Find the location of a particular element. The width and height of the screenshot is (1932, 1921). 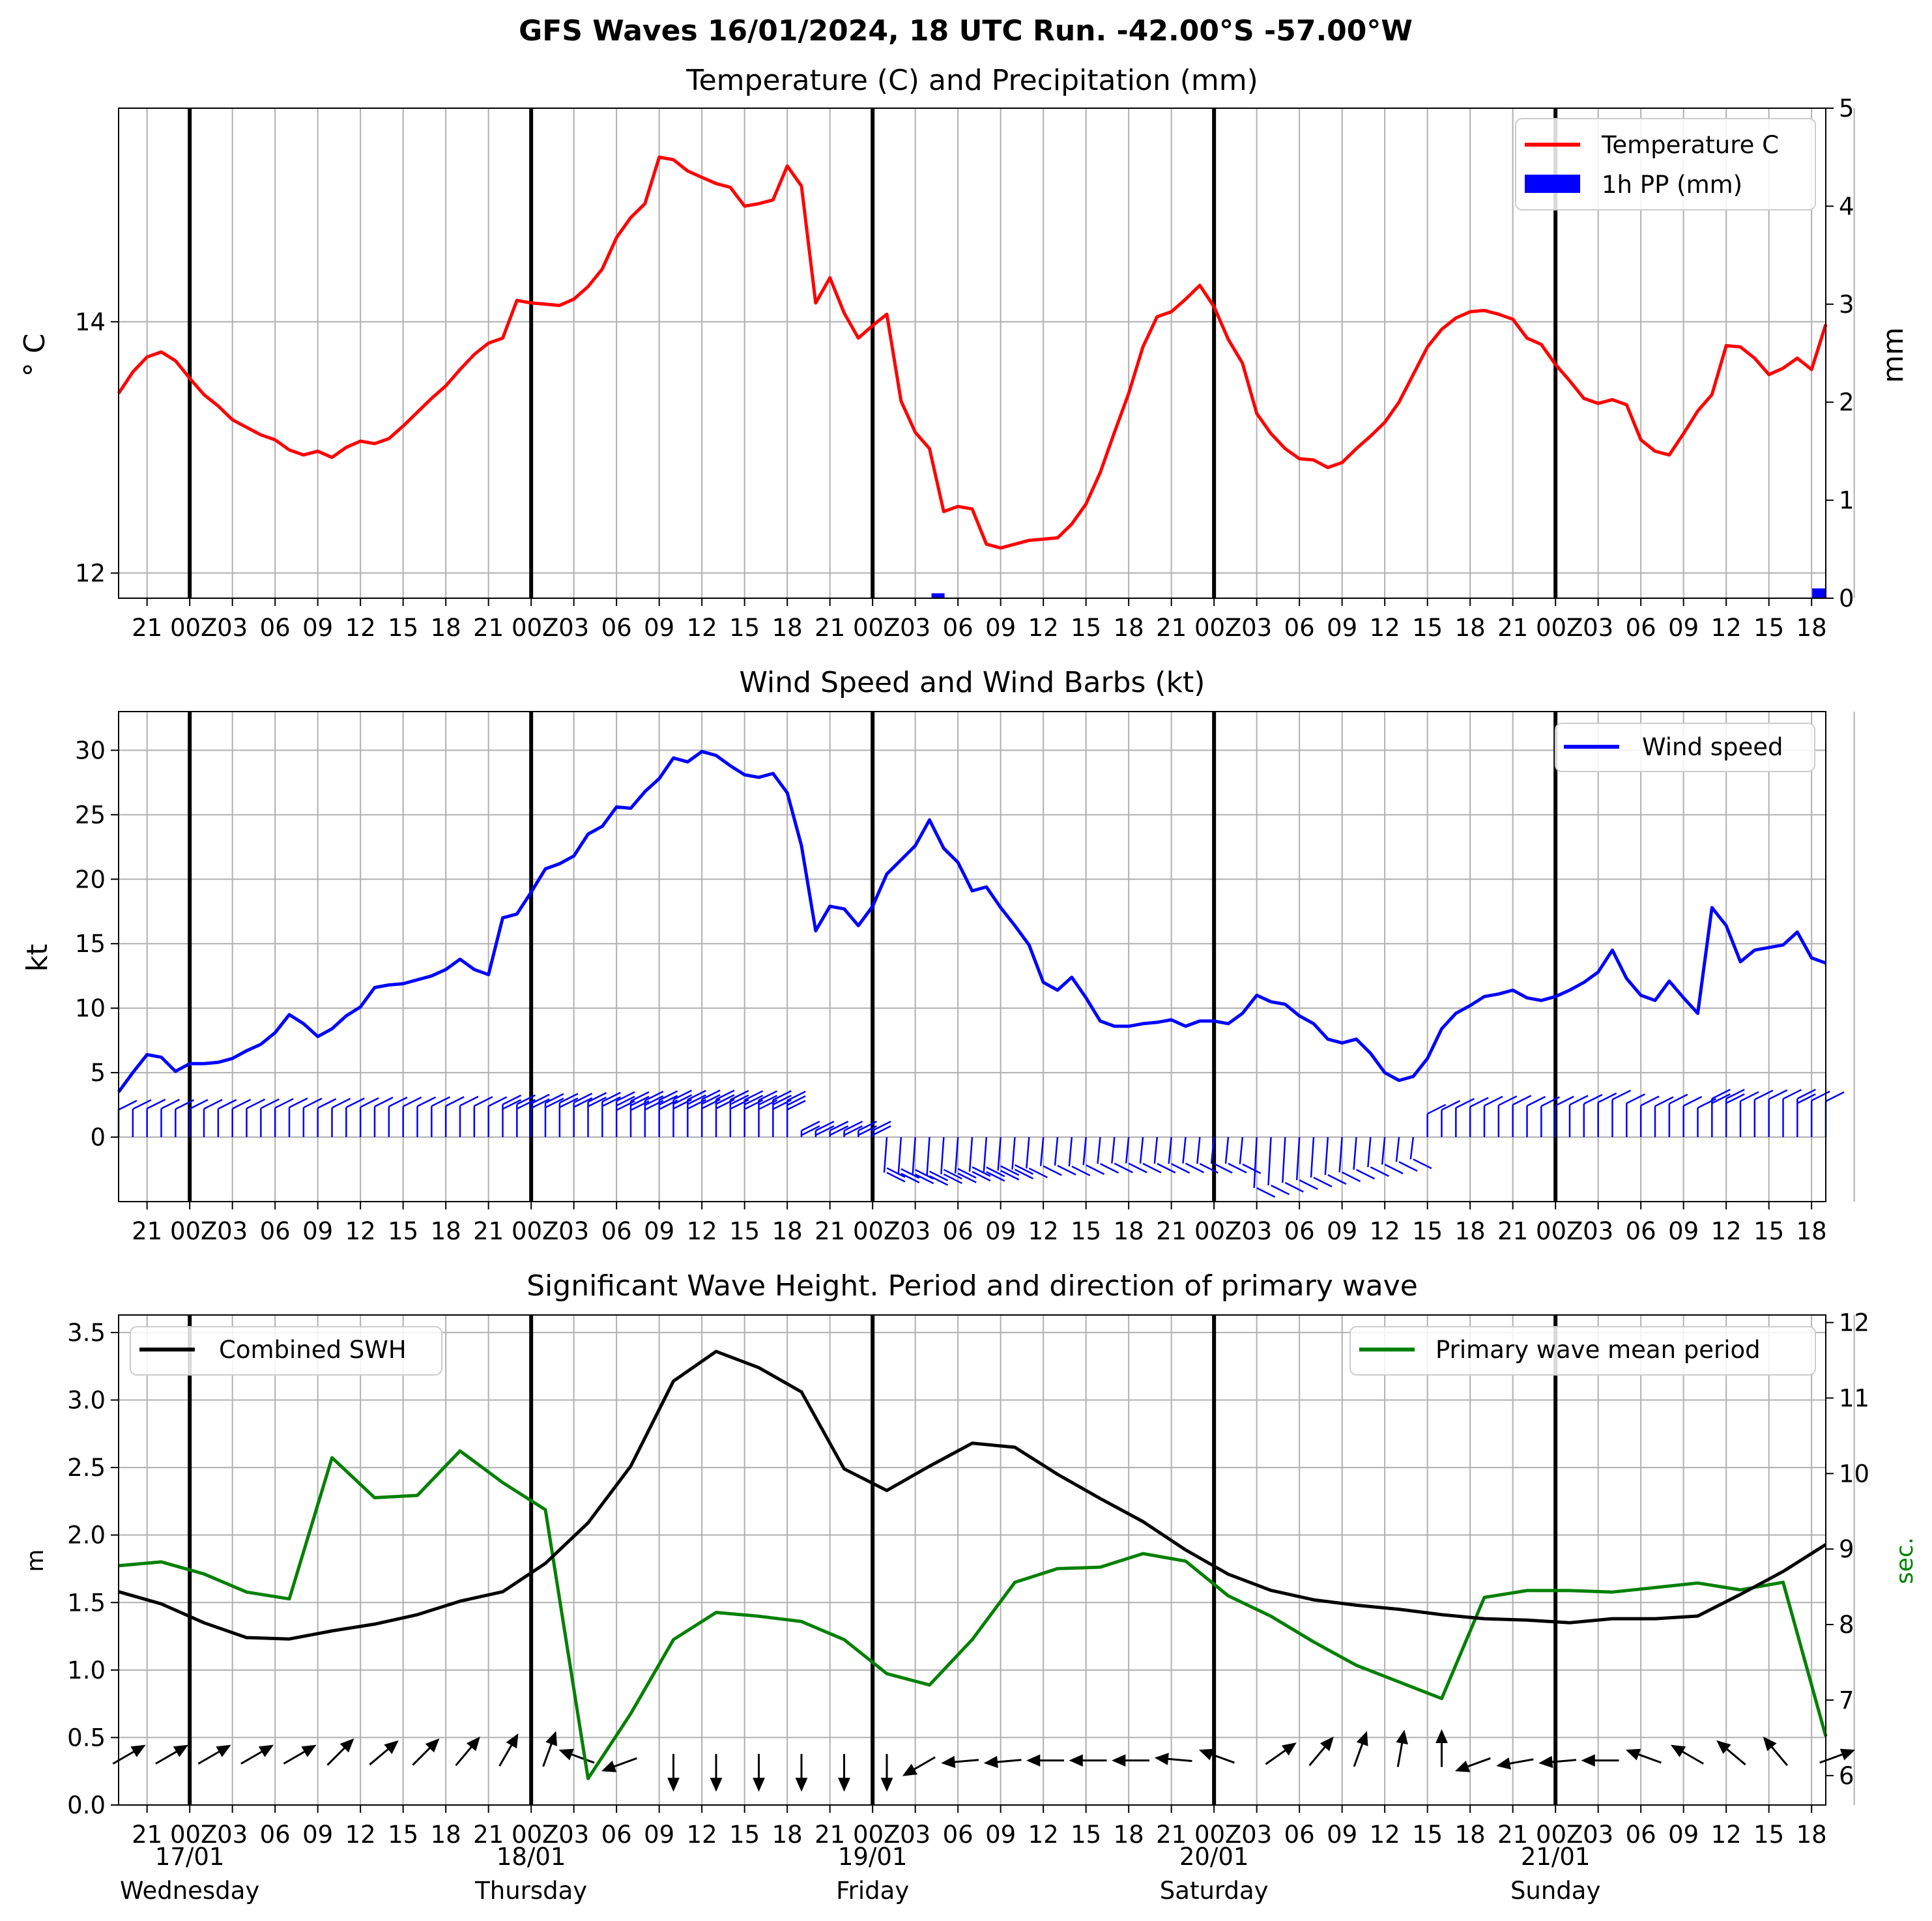

wind-barbs is located at coordinates (981, 1143).